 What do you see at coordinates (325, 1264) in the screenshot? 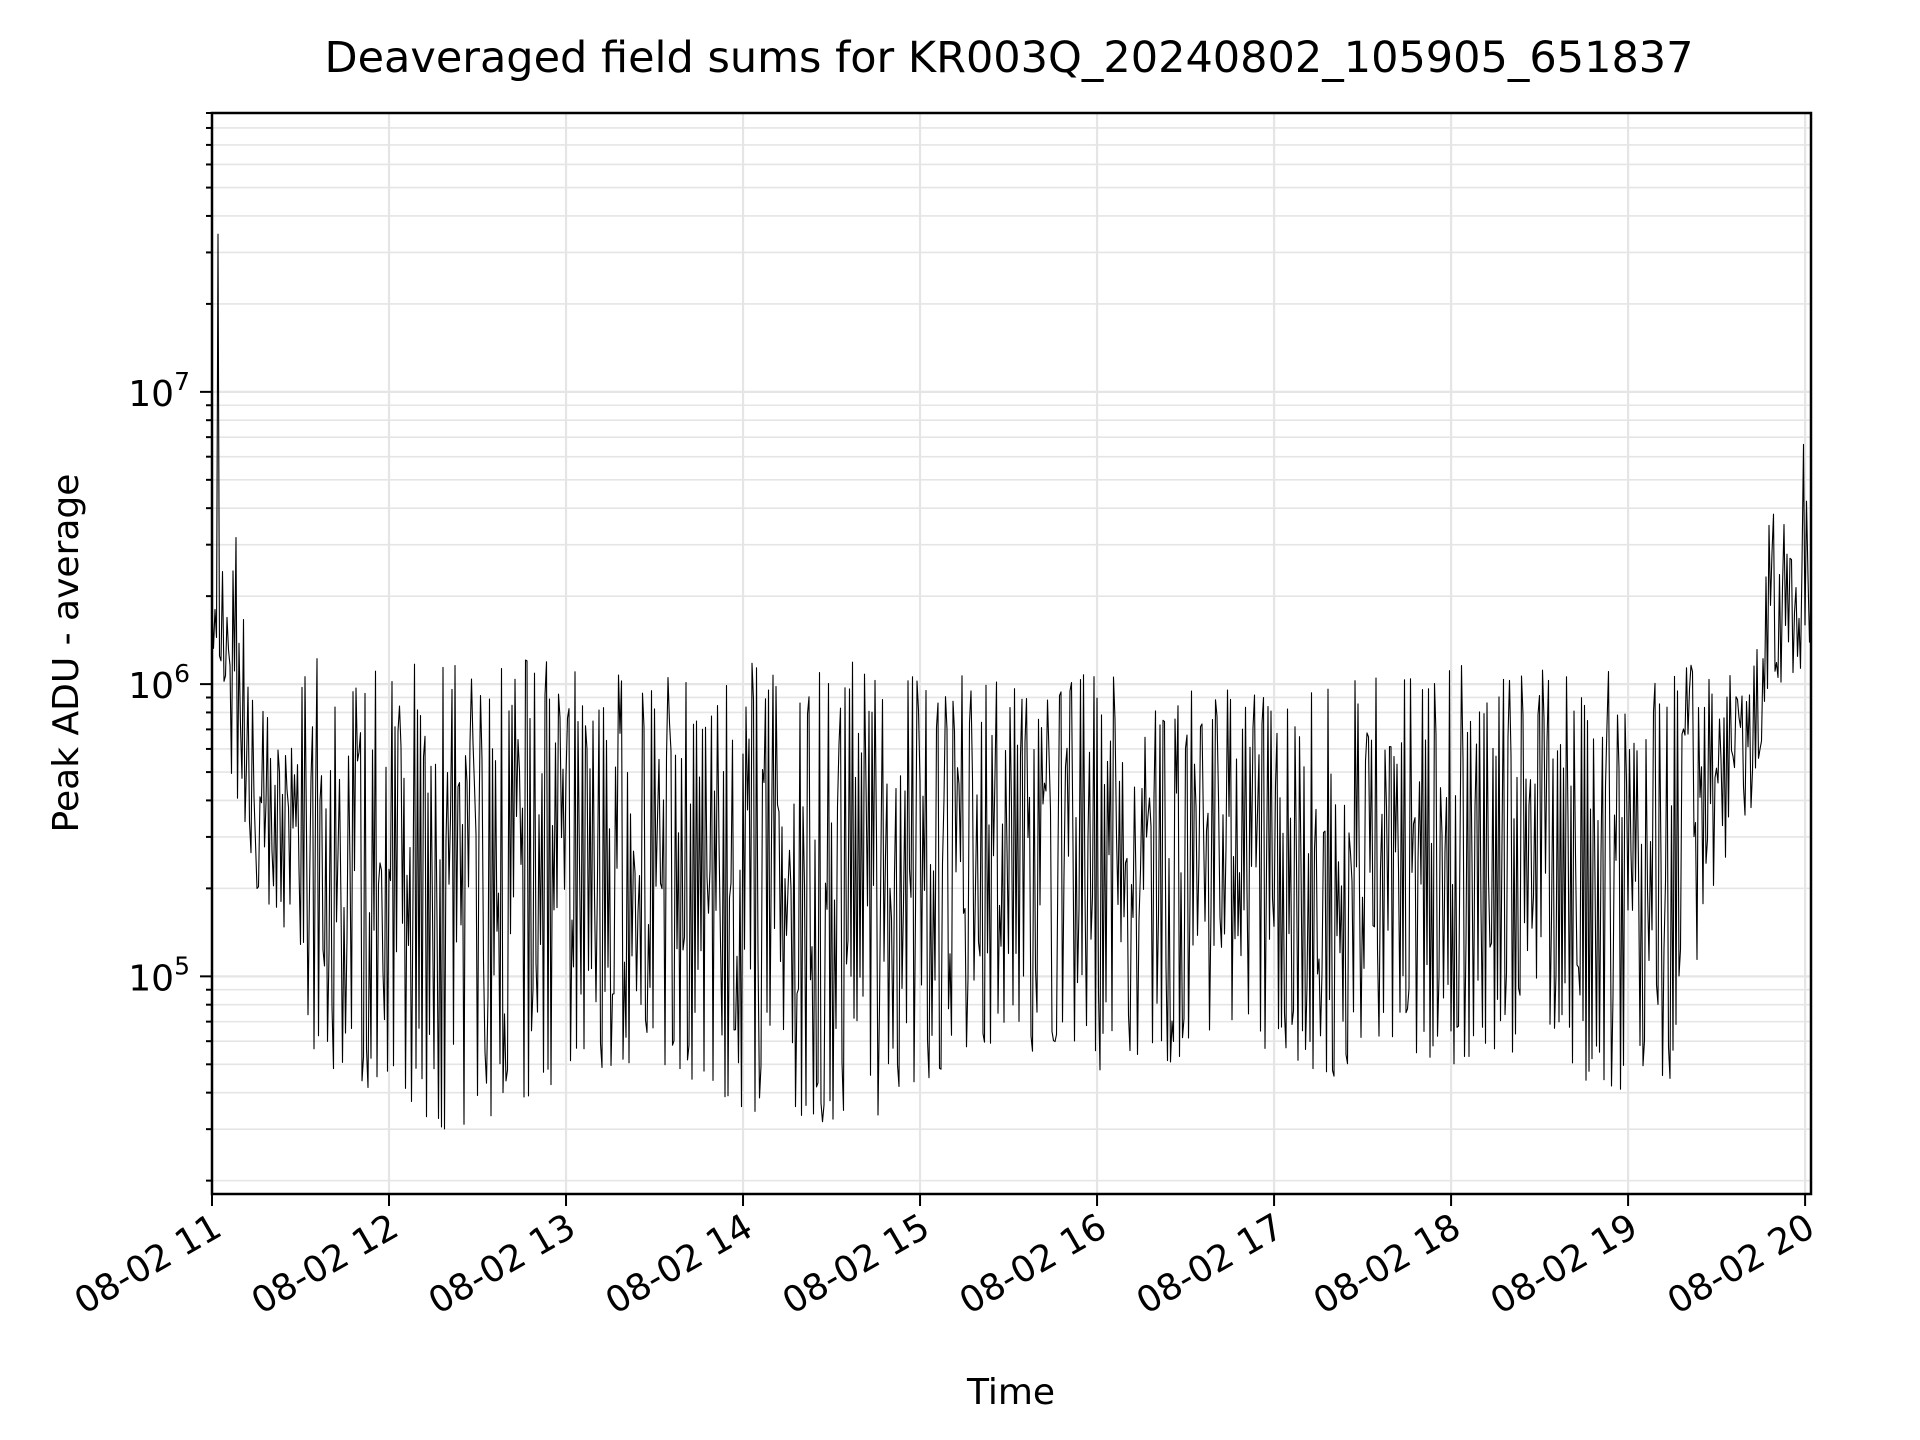
I see `x-tick-label: 08-02 12` at bounding box center [325, 1264].